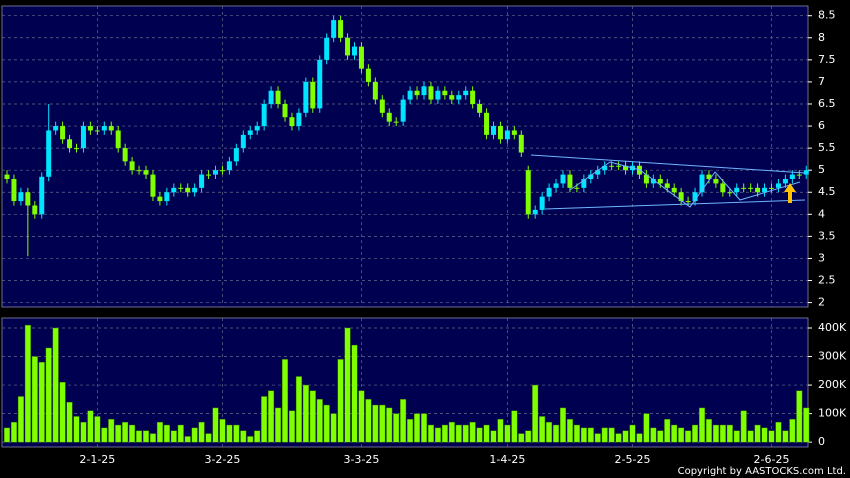 This screenshot has width=850, height=478. I want to click on y-tick-label: 4.5, so click(827, 191).